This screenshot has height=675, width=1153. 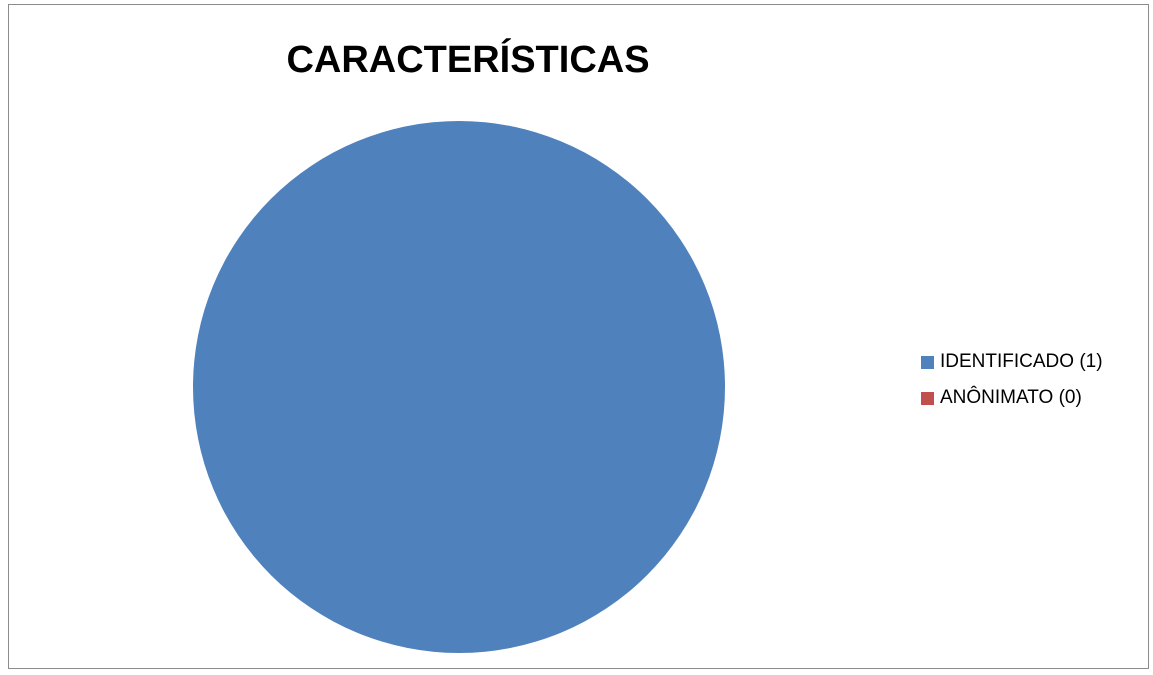 I want to click on legend-swatch-identificado, so click(x=927, y=362).